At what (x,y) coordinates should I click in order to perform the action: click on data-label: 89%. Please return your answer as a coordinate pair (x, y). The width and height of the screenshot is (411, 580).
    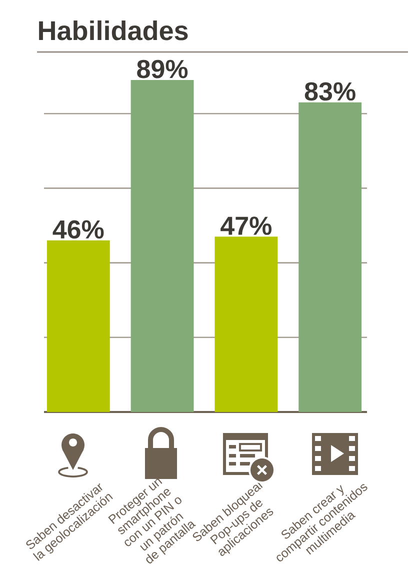
    Looking at the image, I should click on (162, 69).